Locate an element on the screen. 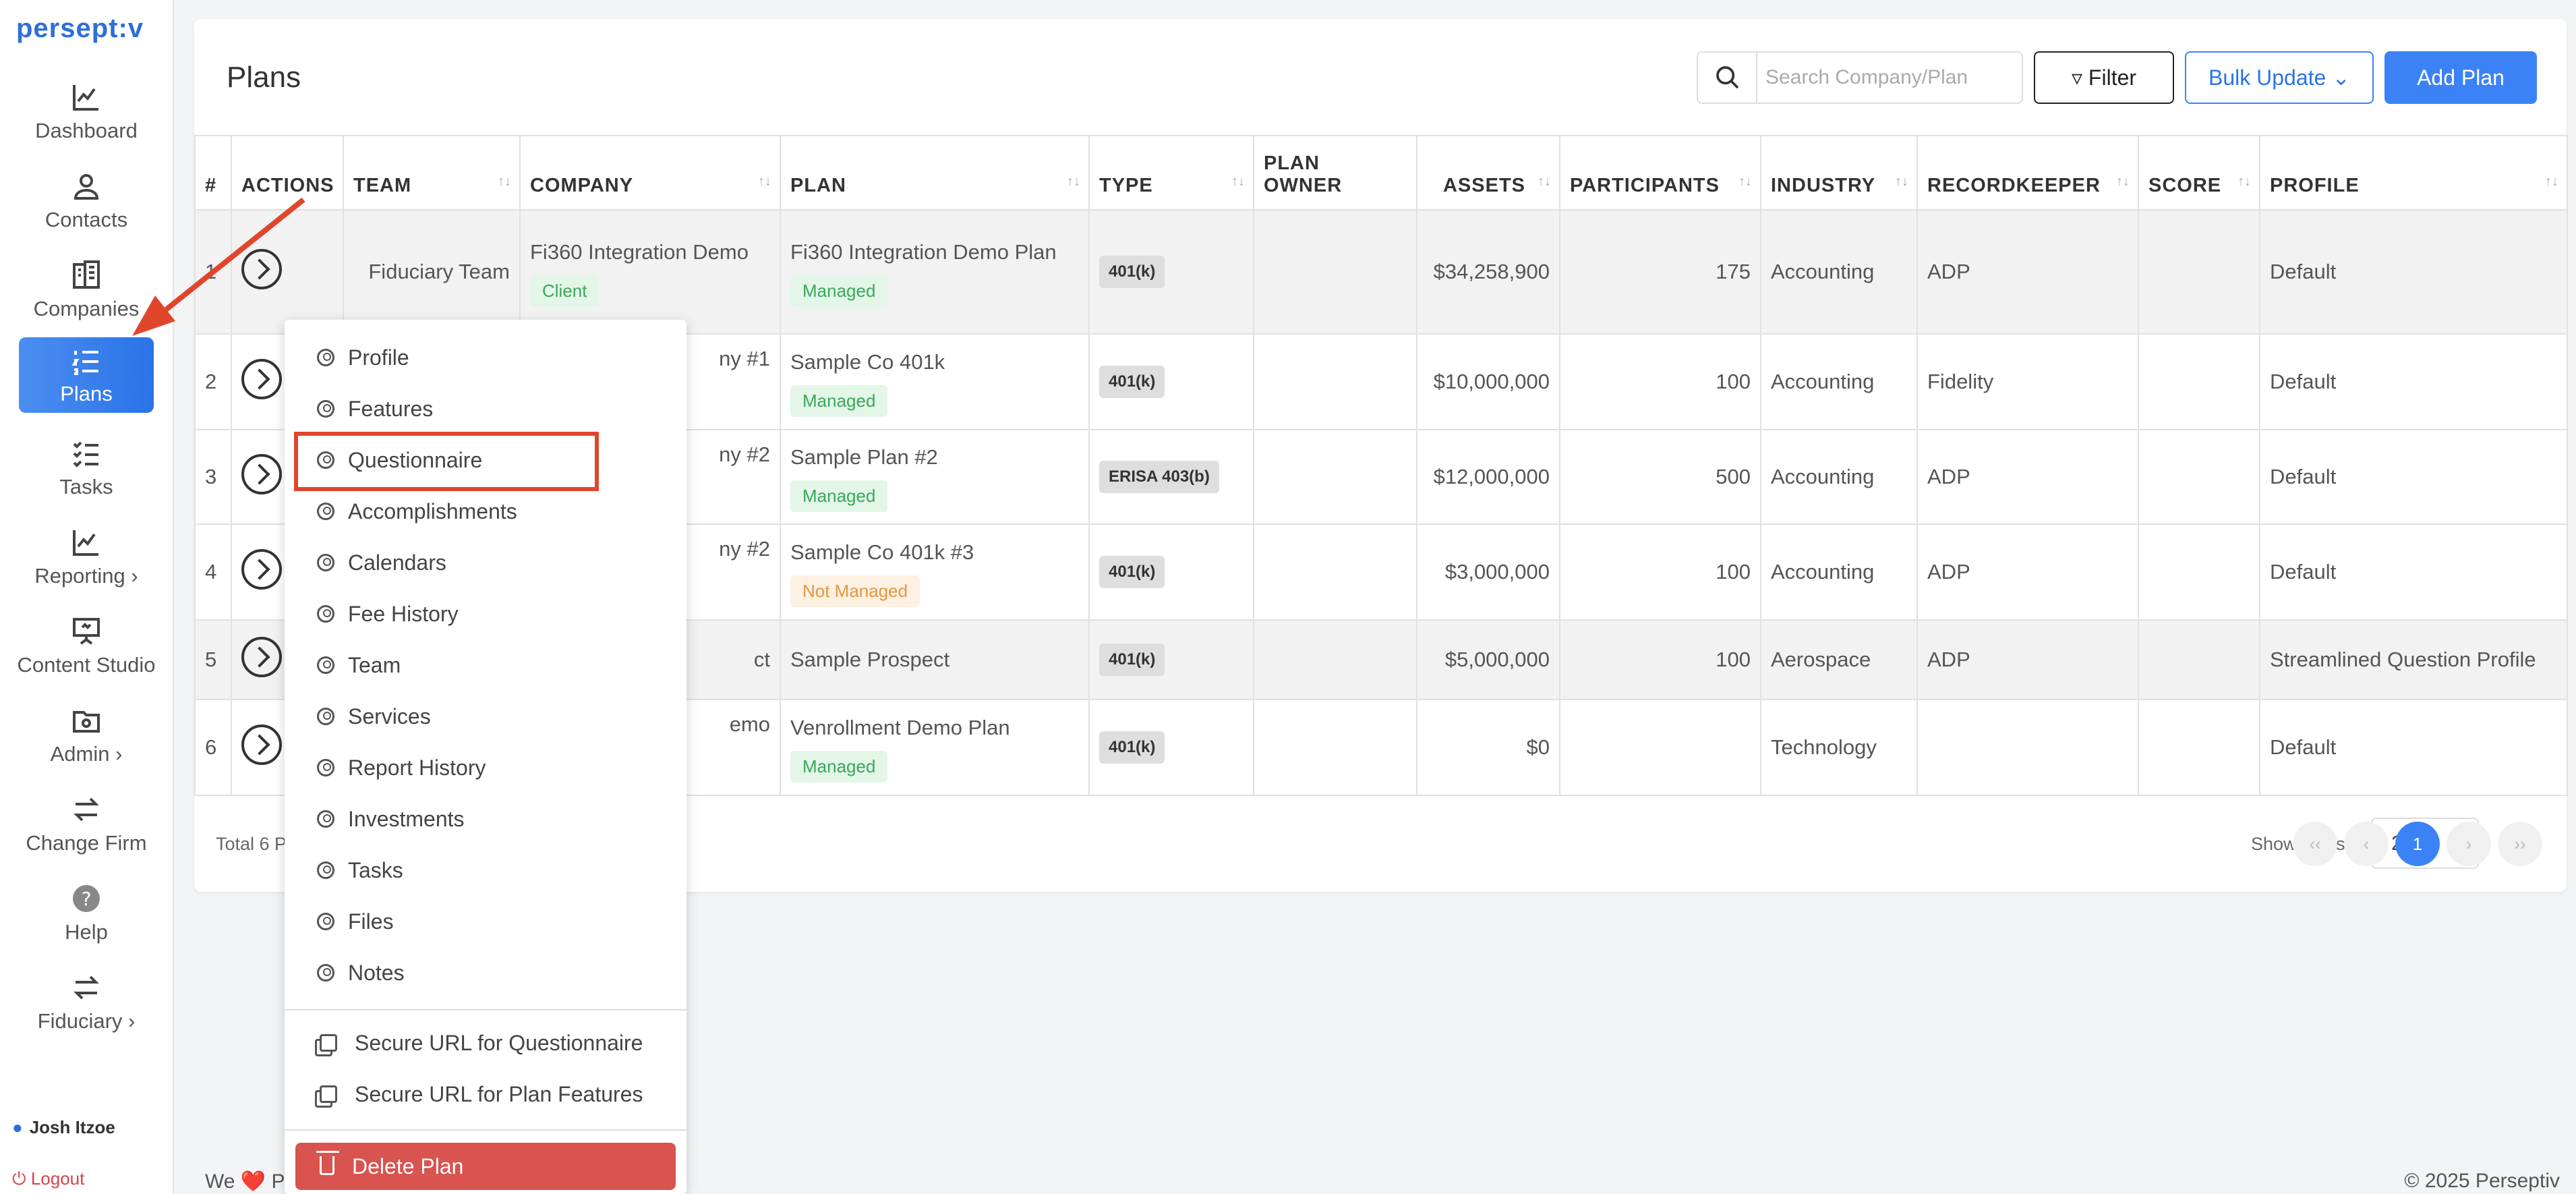 Image resolution: width=2576 pixels, height=1194 pixels. menu-item-notes: Notes is located at coordinates (361, 973).